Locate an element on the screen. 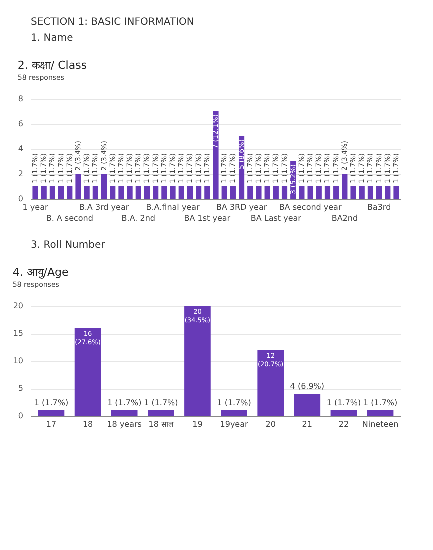 The width and height of the screenshot is (433, 550). chart-title: 2. कक्षा/ Class is located at coordinates (53, 65).